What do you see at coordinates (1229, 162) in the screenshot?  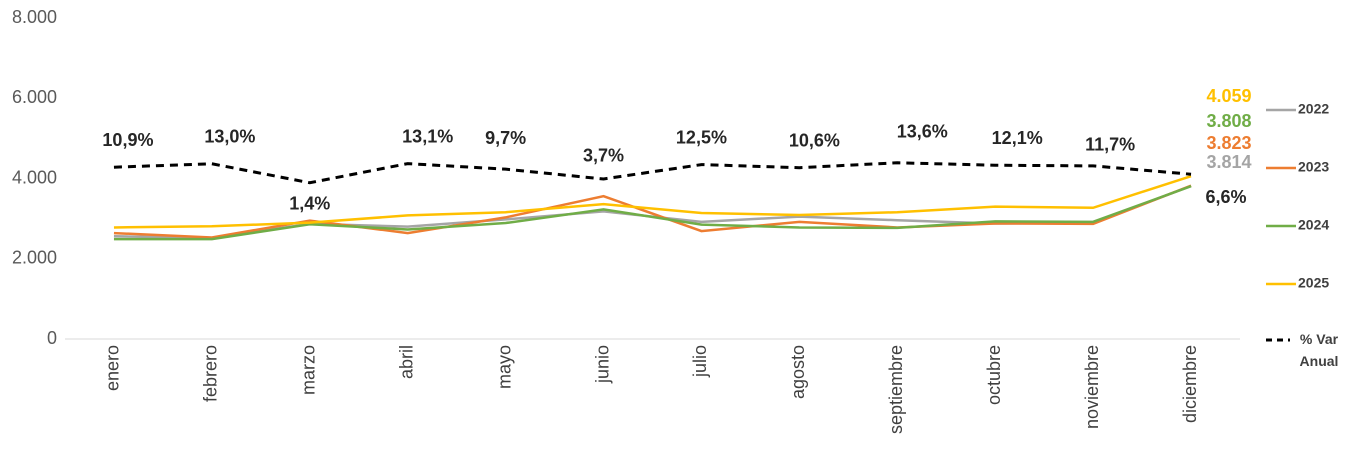 I see `data-label: 3.814` at bounding box center [1229, 162].